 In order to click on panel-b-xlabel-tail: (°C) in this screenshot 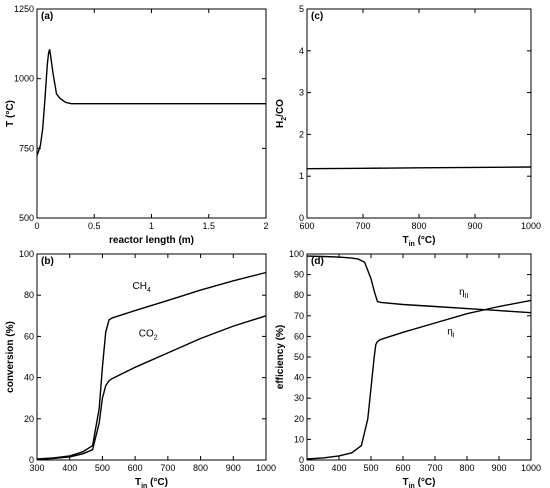, I will do `click(157, 482)`.